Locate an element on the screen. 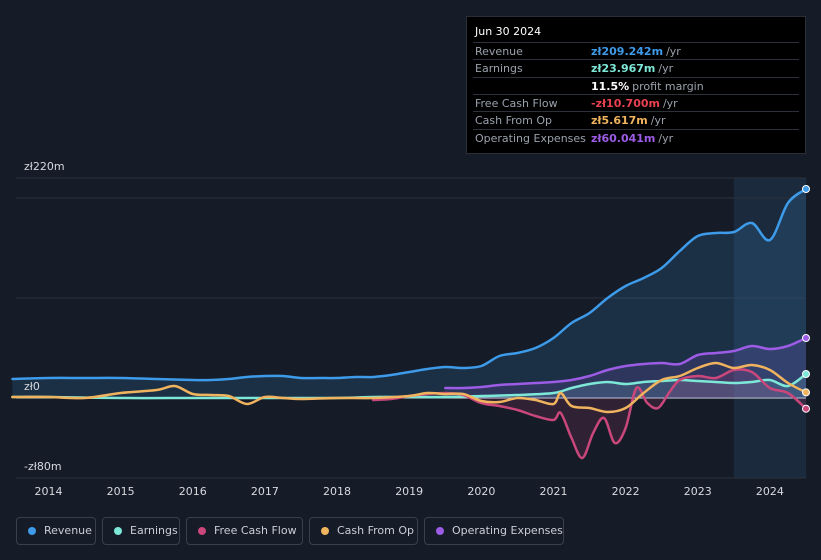  earnings-area is located at coordinates (409, 386).